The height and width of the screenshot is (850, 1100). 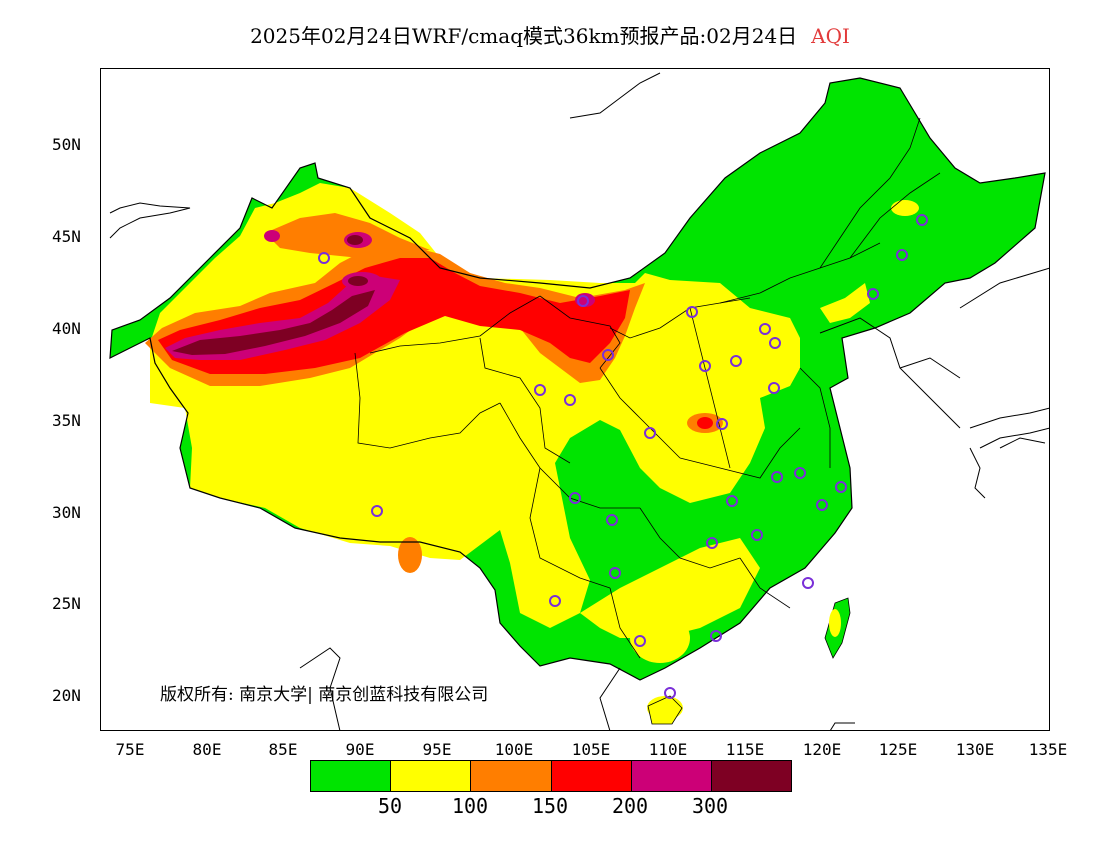 What do you see at coordinates (1048, 749) in the screenshot?
I see `lon-label-135e: 135E` at bounding box center [1048, 749].